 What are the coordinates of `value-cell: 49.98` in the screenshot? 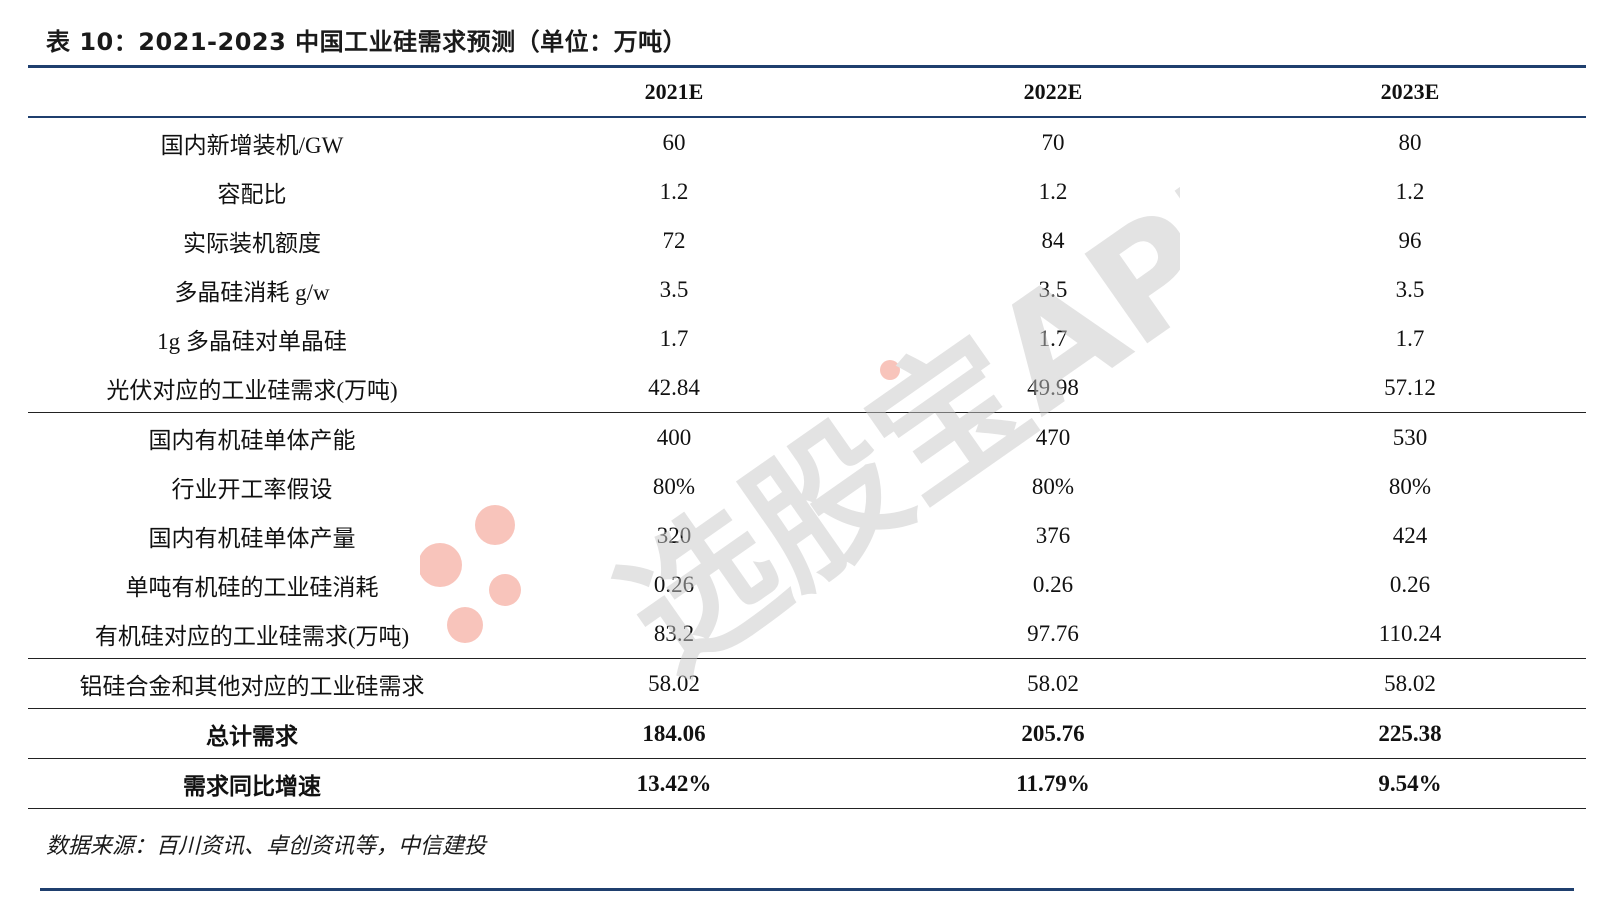 It's located at (1053, 387).